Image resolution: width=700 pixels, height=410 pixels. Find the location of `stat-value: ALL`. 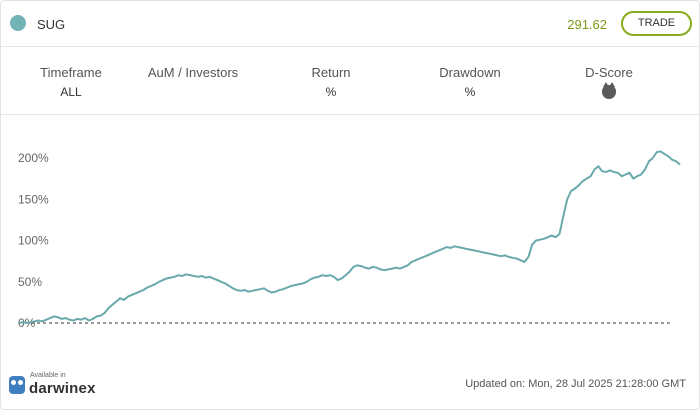

stat-value: ALL is located at coordinates (71, 92).